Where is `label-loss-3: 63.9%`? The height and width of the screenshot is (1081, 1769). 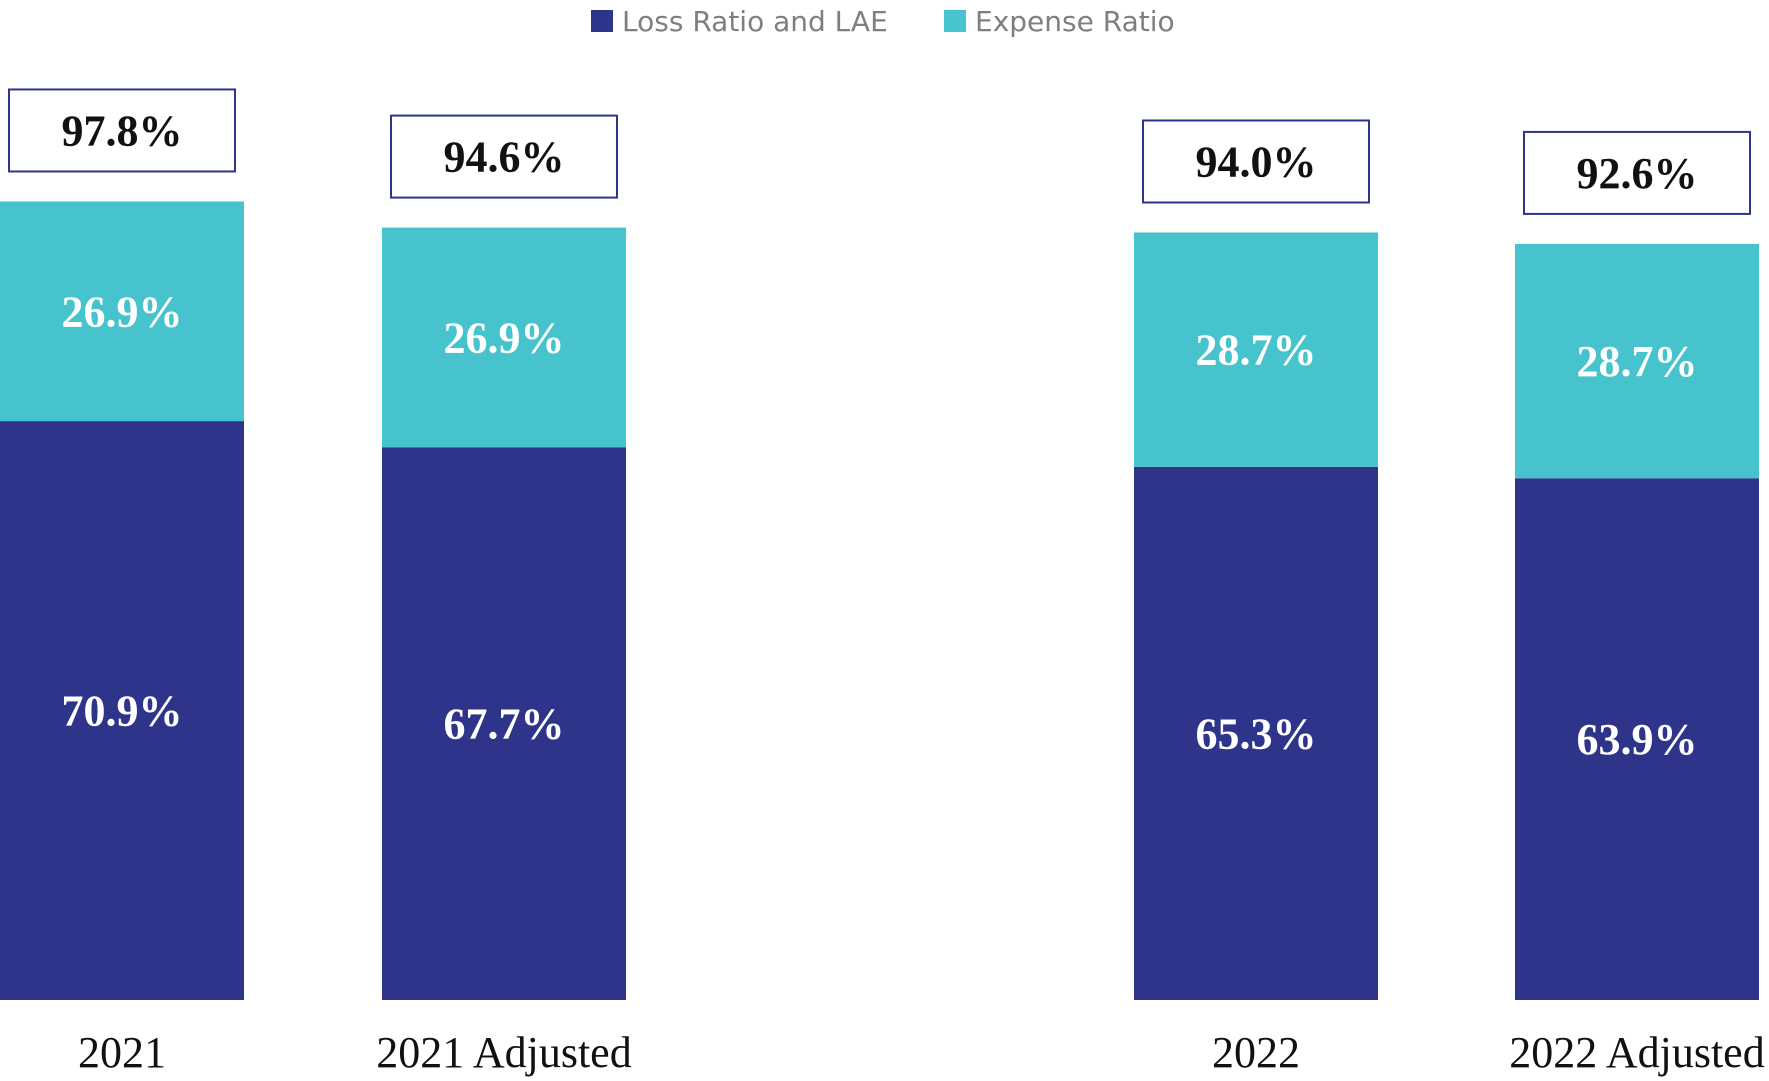 label-loss-3: 63.9% is located at coordinates (1637, 739).